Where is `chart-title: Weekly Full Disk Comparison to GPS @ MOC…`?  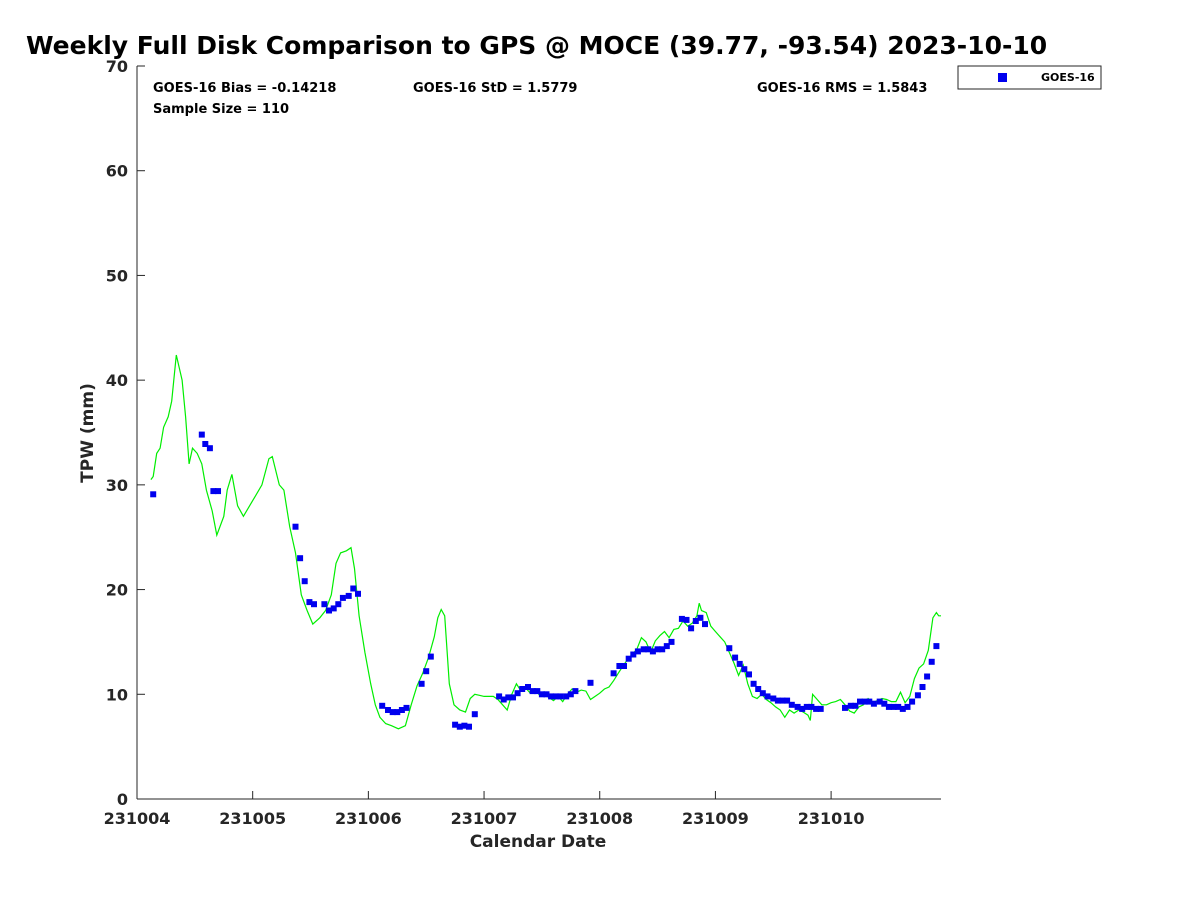
chart-title: Weekly Full Disk Comparison to GPS @ MOC… is located at coordinates (536, 45).